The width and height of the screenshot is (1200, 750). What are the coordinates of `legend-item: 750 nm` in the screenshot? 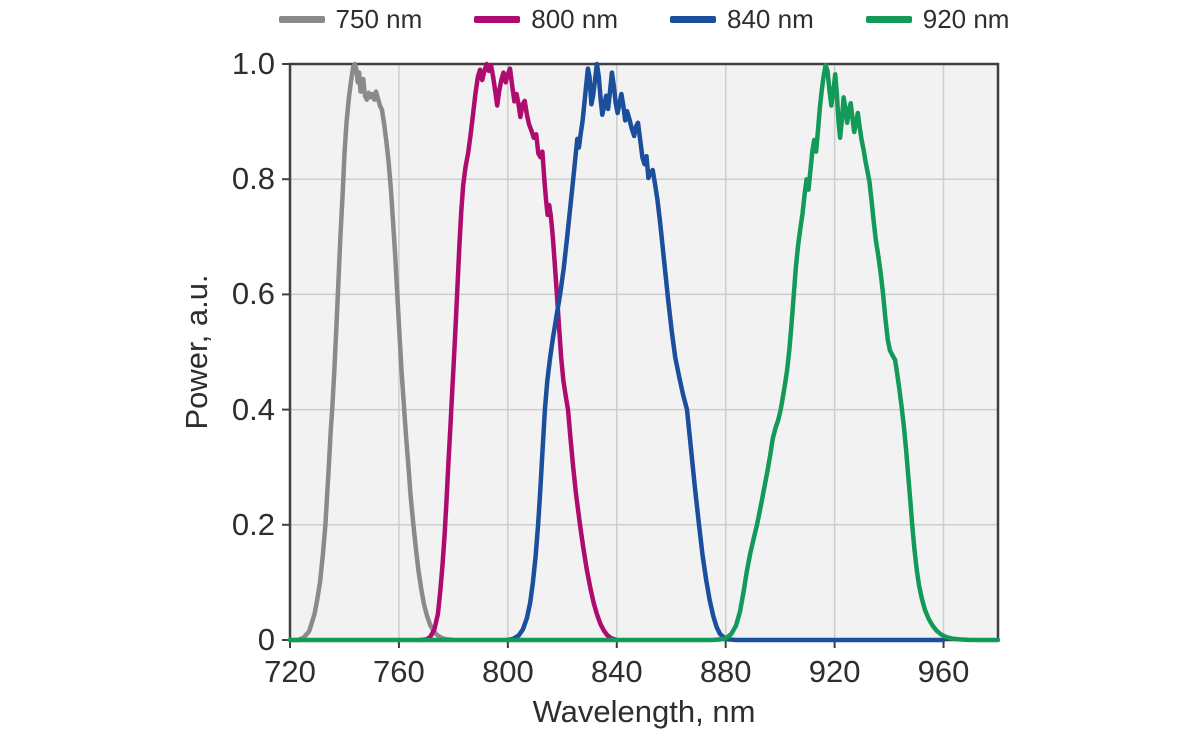 It's located at (350, 19).